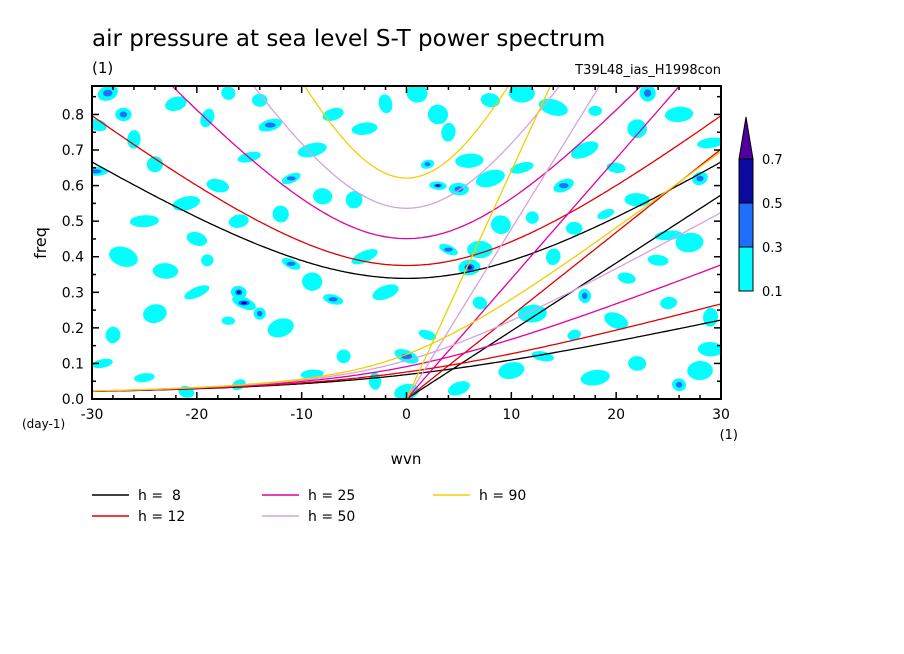 The image size is (904, 654). What do you see at coordinates (102, 68) in the screenshot?
I see `units-label: (1)` at bounding box center [102, 68].